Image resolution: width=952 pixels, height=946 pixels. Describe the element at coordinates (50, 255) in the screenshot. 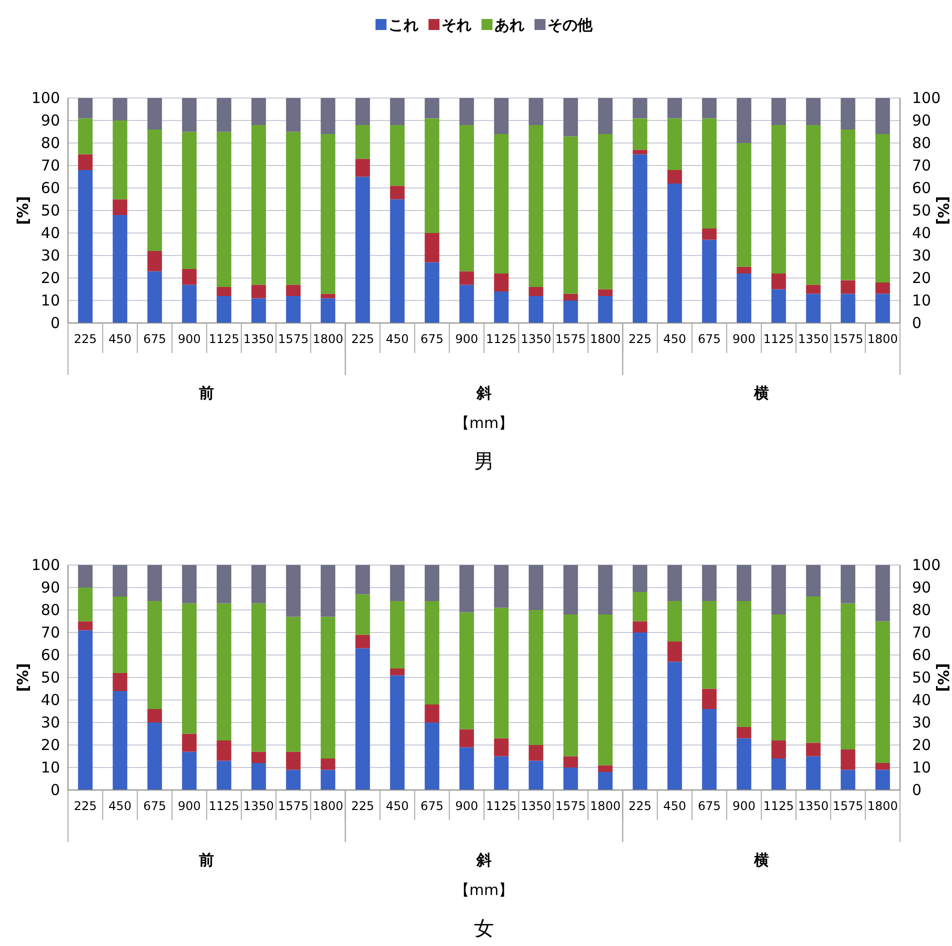

I see `y-tick-label: 30` at that location.